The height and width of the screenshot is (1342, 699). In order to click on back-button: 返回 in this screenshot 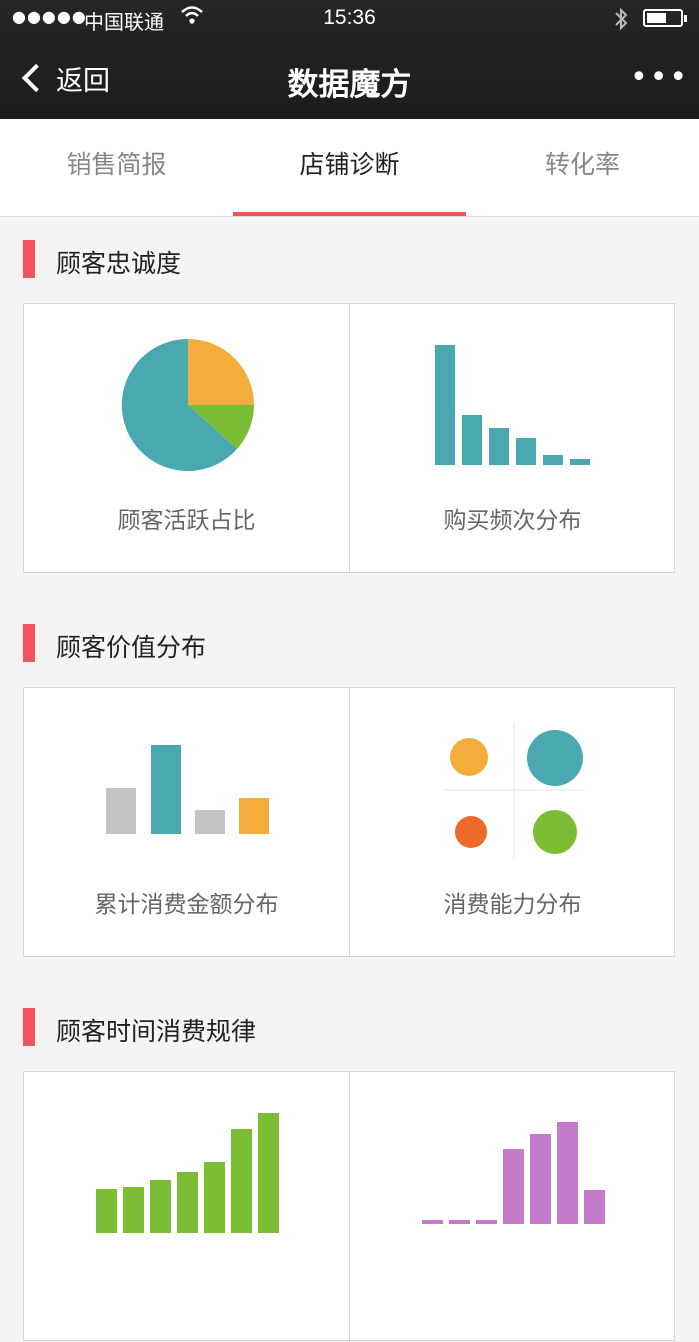, I will do `click(64, 78)`.